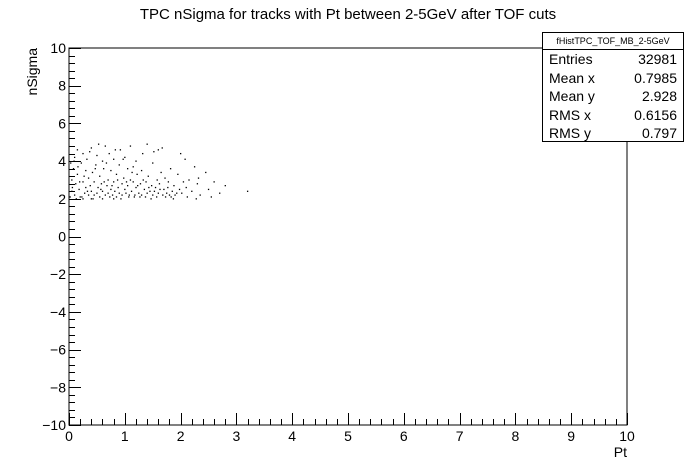  What do you see at coordinates (62, 161) in the screenshot?
I see `y-tick-label: 4` at bounding box center [62, 161].